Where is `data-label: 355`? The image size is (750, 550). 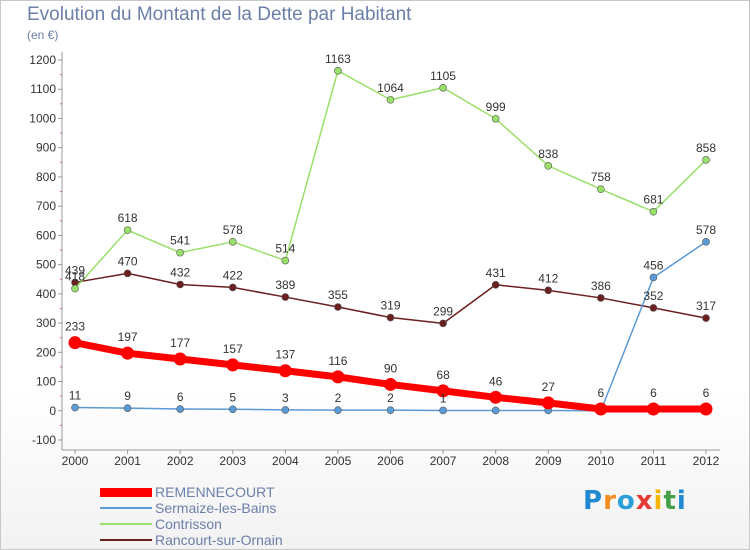 data-label: 355 is located at coordinates (338, 295).